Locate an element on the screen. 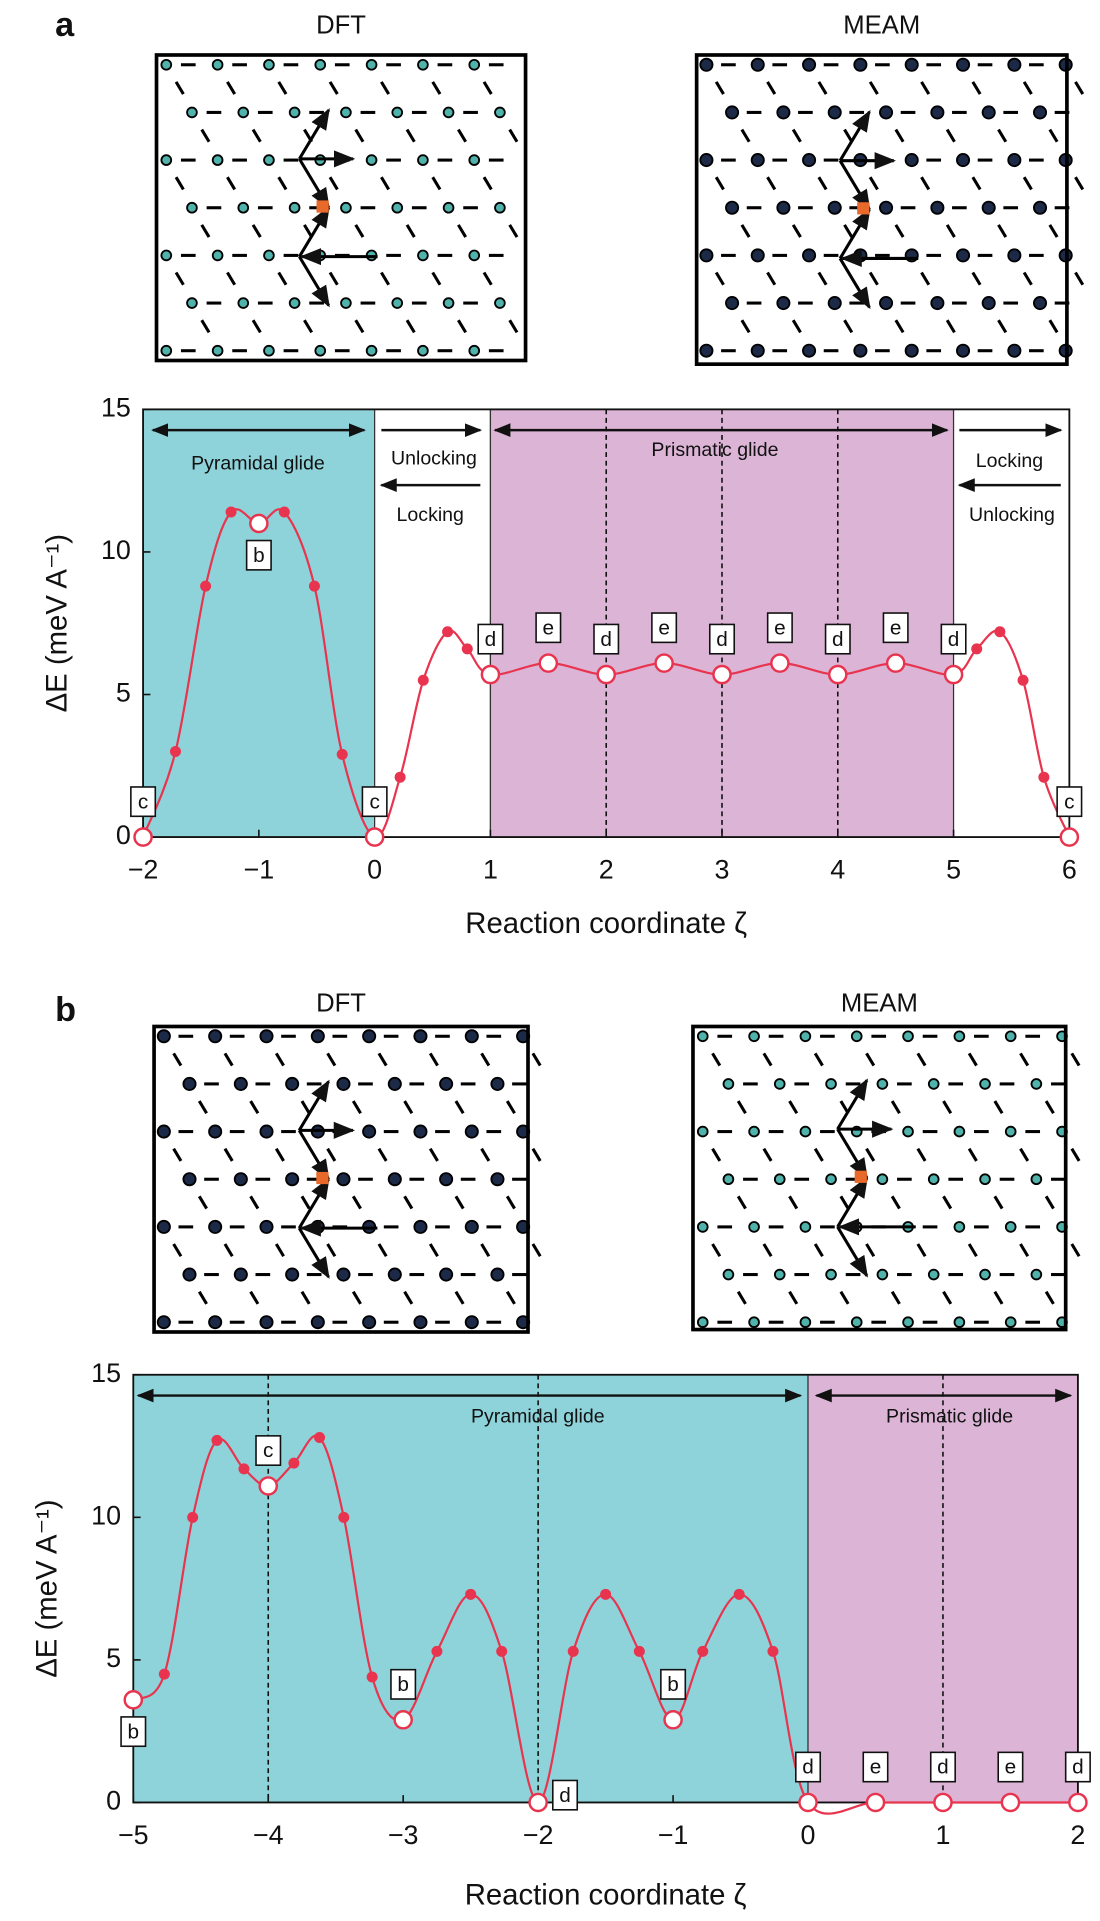 The image size is (1100, 1921). x-tick-label: −5 is located at coordinates (133, 1835).